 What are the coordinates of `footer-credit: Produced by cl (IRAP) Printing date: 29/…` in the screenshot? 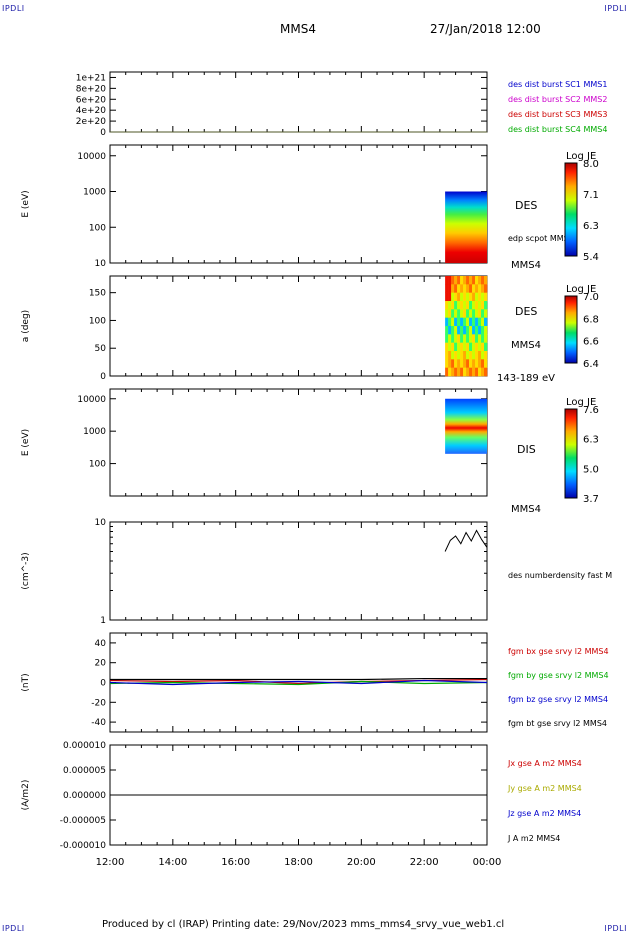 It's located at (303, 924).